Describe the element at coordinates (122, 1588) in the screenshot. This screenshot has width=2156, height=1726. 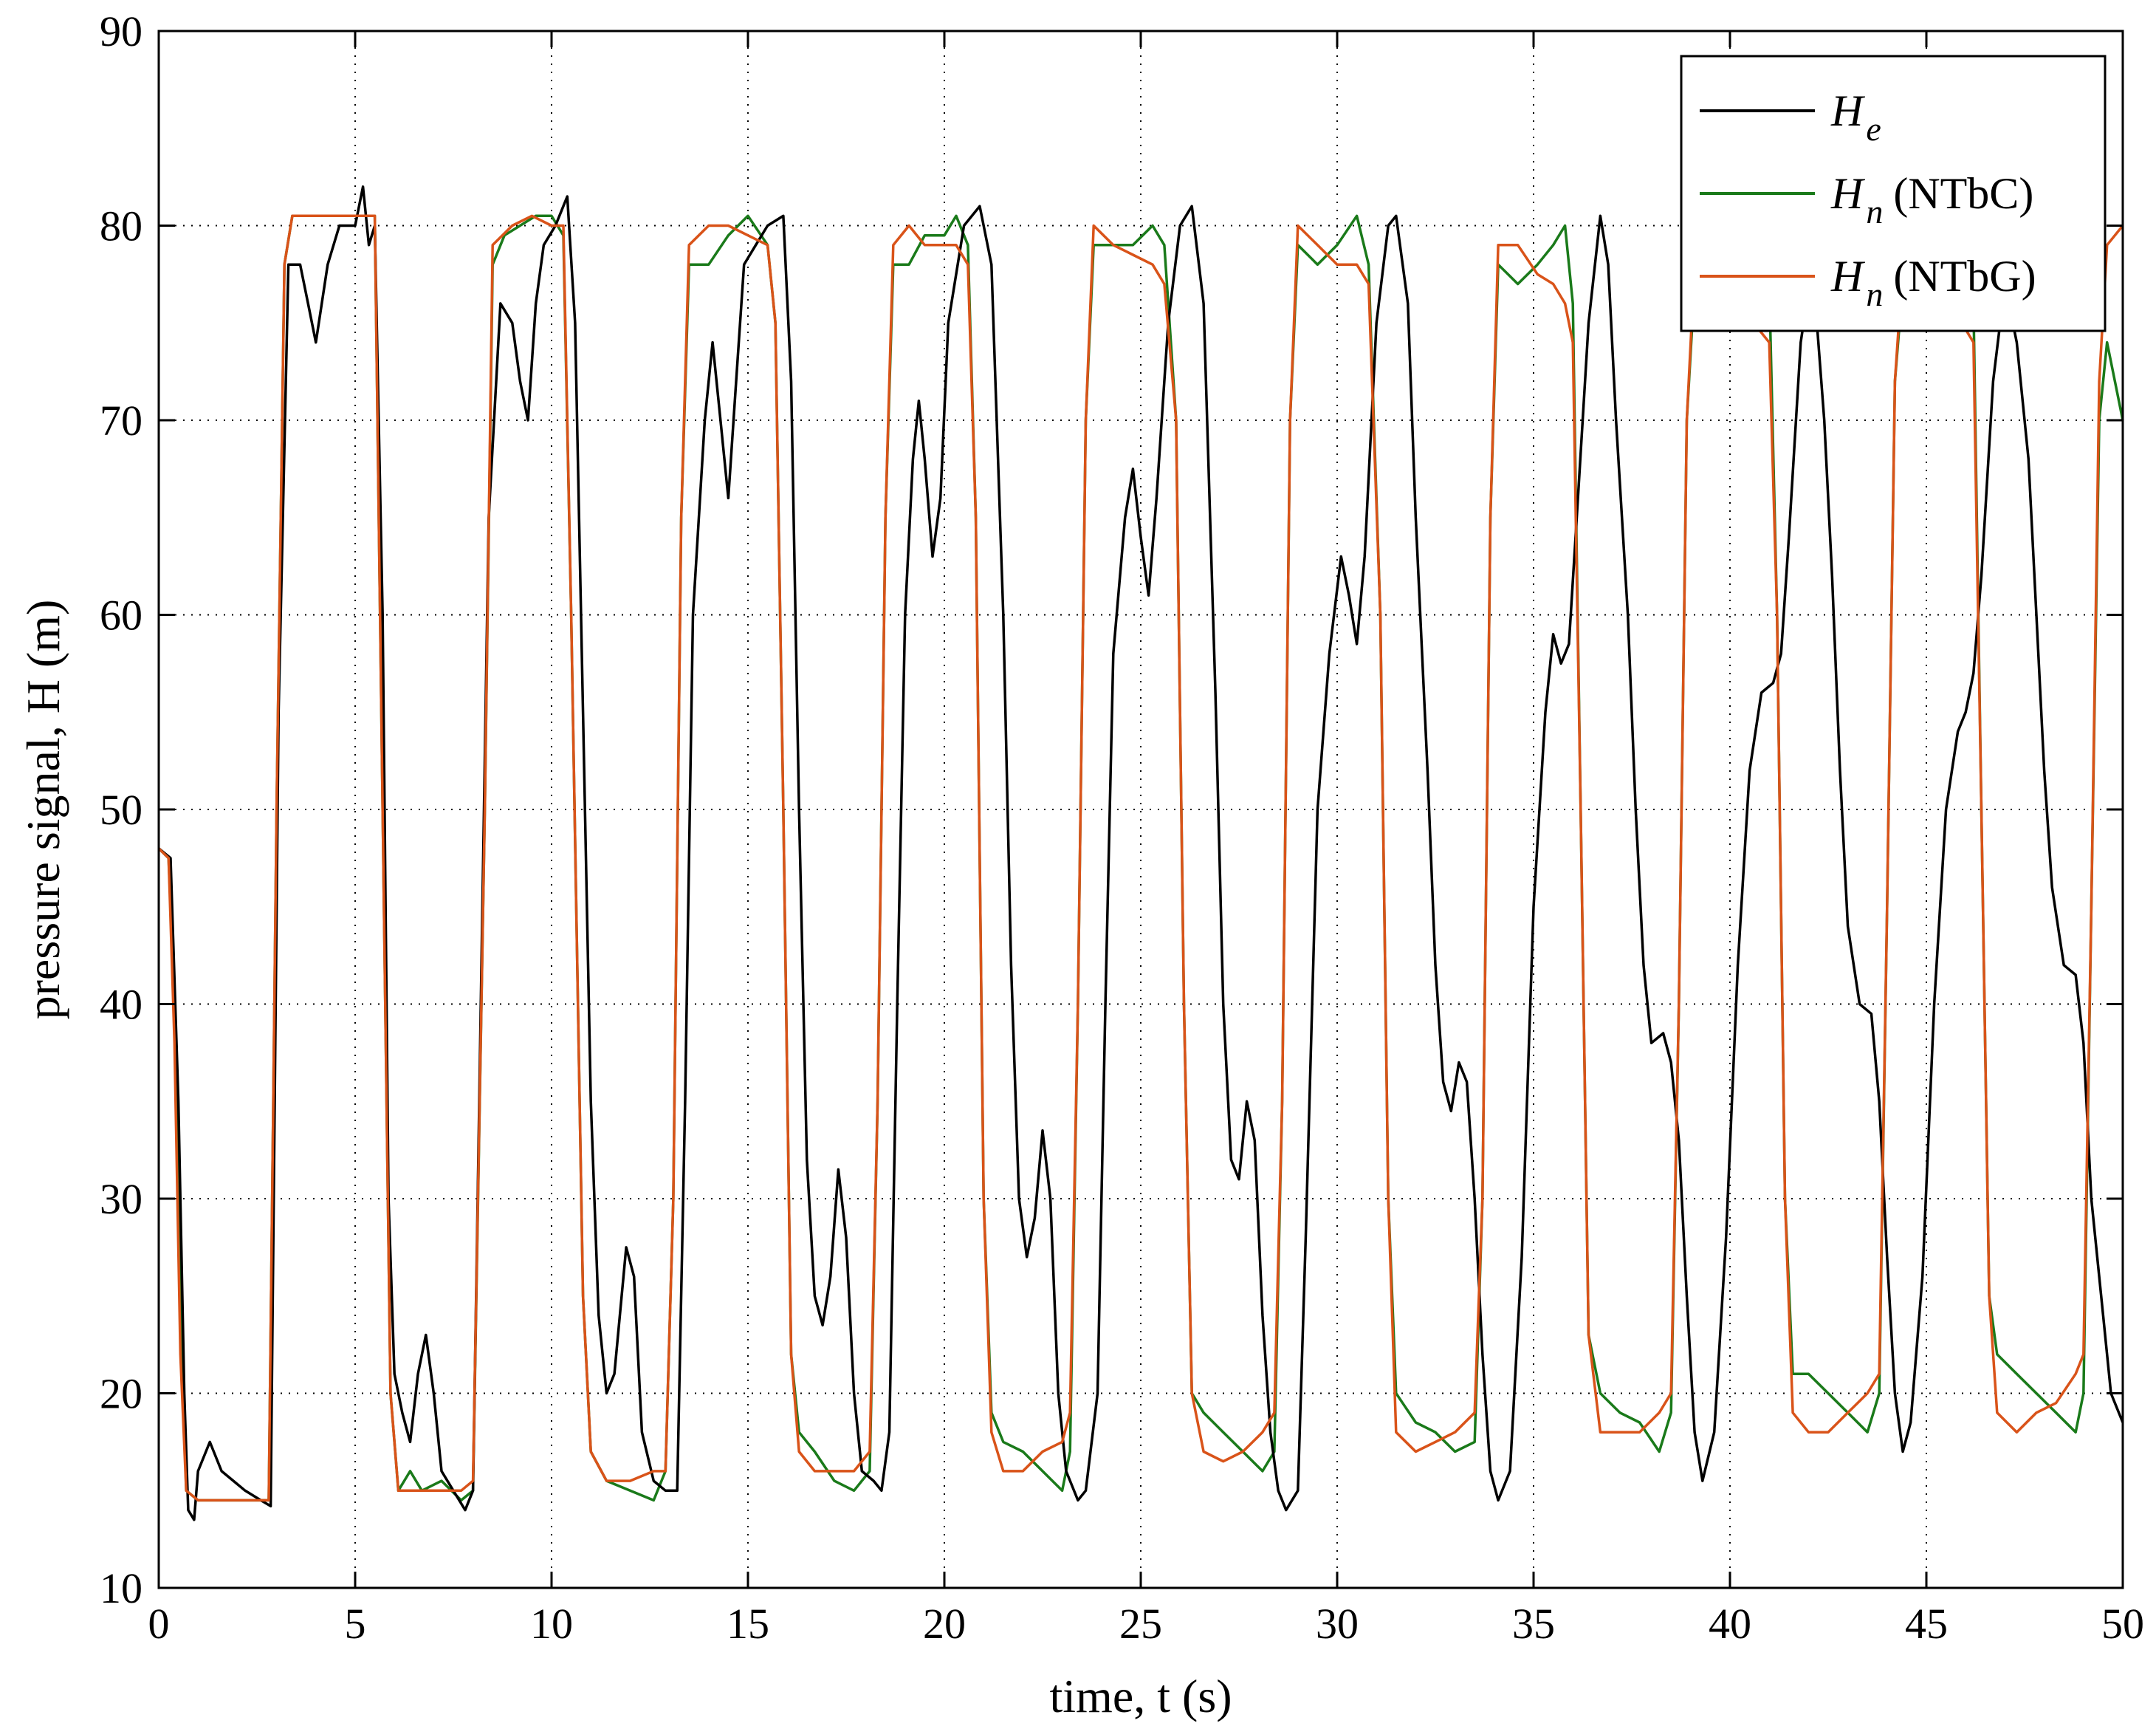
I see `y-tick-label: 10` at that location.